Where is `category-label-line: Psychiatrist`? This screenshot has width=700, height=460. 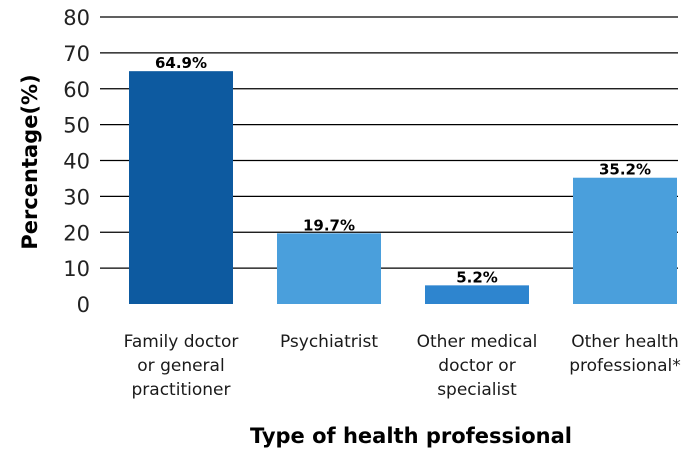
category-label-line: Psychiatrist is located at coordinates (329, 342).